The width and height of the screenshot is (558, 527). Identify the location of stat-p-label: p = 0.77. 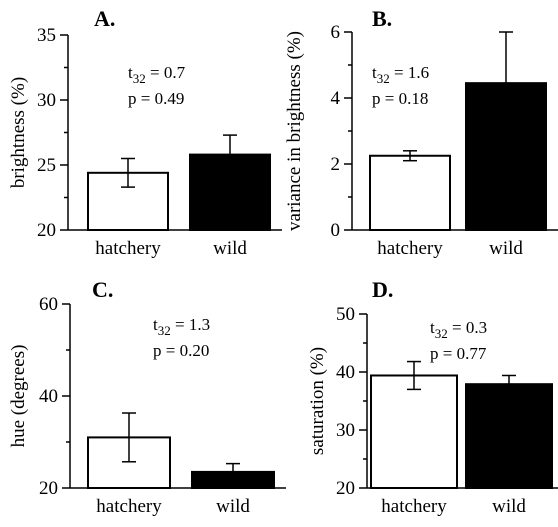
(458, 353).